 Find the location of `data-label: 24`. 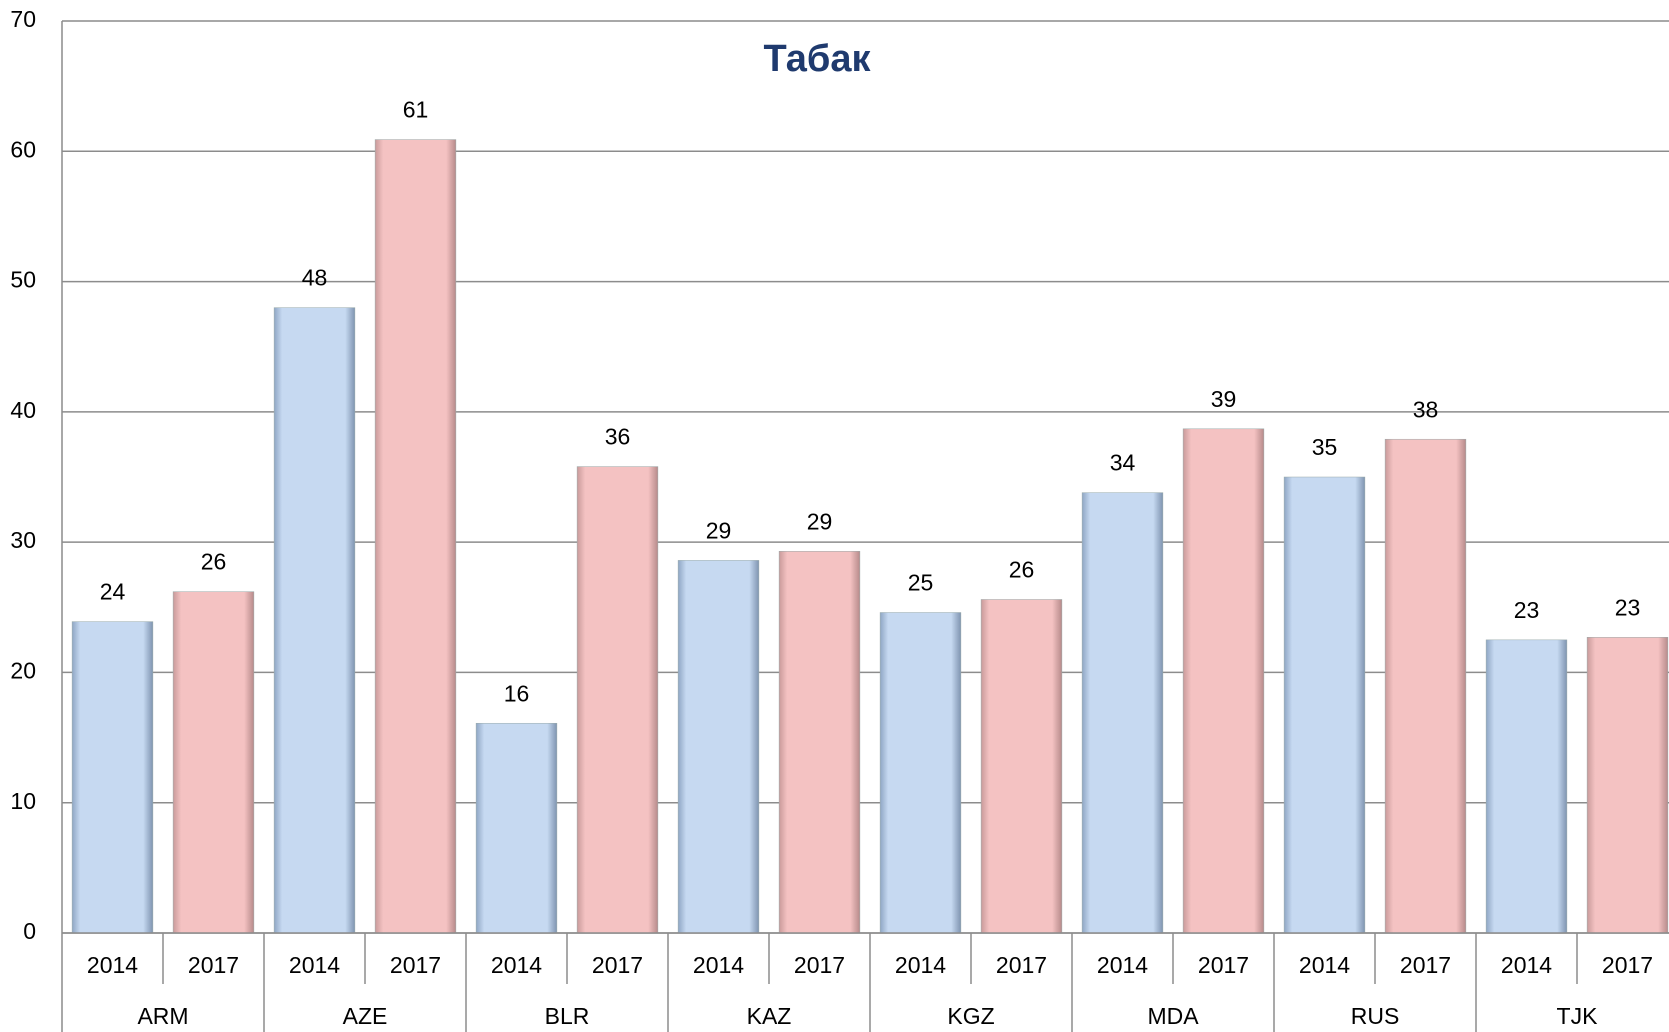

data-label: 24 is located at coordinates (113, 592).